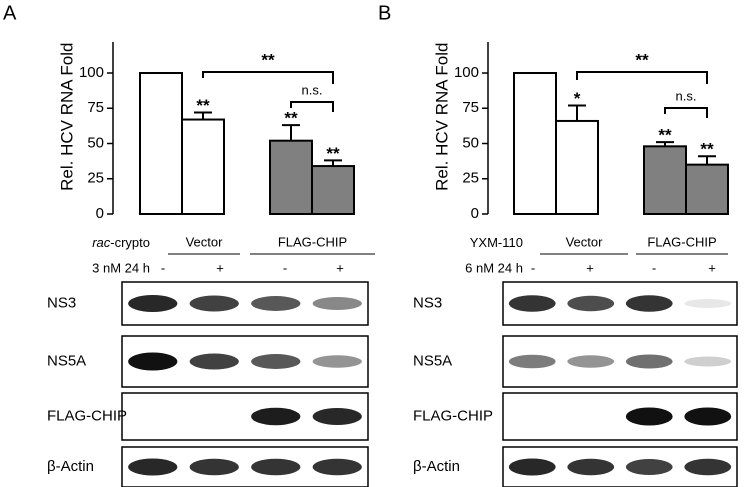  I want to click on agent: YXM-110, so click(496, 242).